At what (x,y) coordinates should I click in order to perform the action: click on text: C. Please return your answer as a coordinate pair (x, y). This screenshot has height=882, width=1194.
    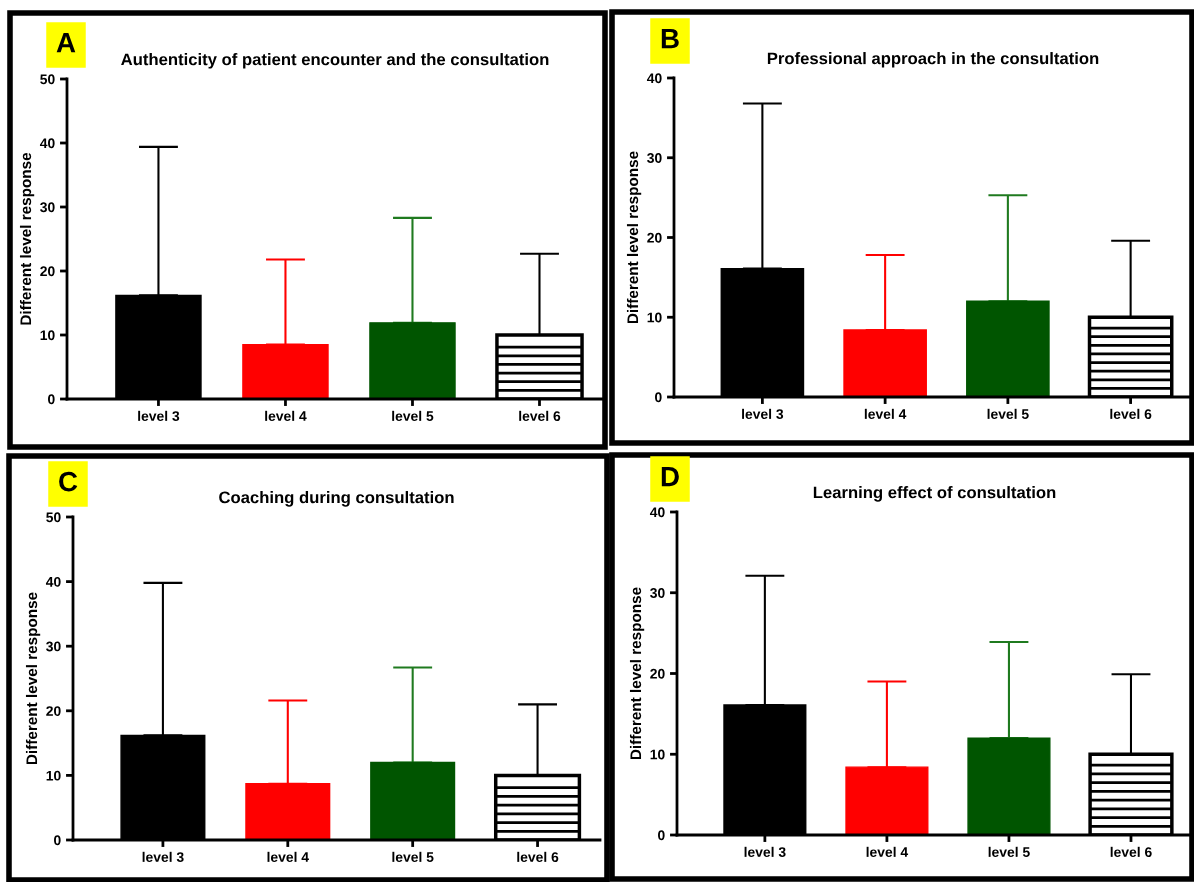
    Looking at the image, I should click on (68, 481).